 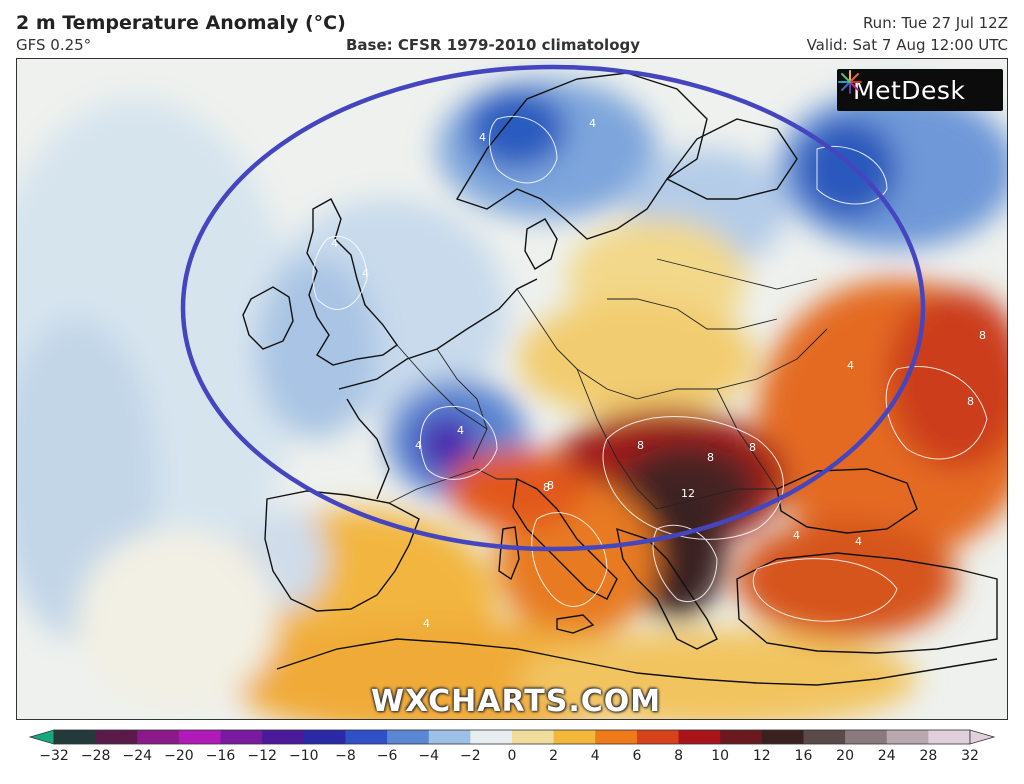 I want to click on chart-title: 2 m Temperature Anomaly (°C), so click(x=181, y=23).